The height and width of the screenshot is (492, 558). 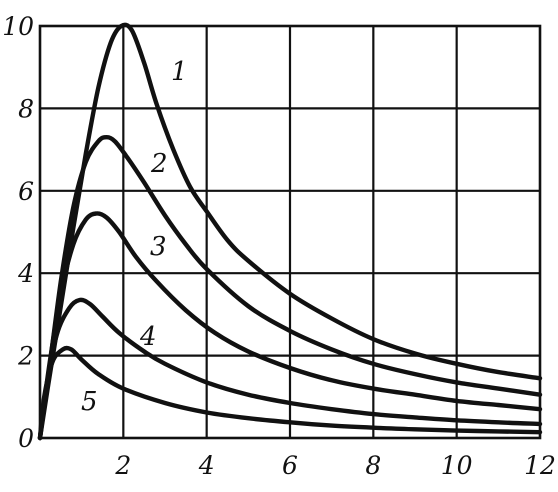 I want to click on curve-label-3: 3, so click(x=158, y=247).